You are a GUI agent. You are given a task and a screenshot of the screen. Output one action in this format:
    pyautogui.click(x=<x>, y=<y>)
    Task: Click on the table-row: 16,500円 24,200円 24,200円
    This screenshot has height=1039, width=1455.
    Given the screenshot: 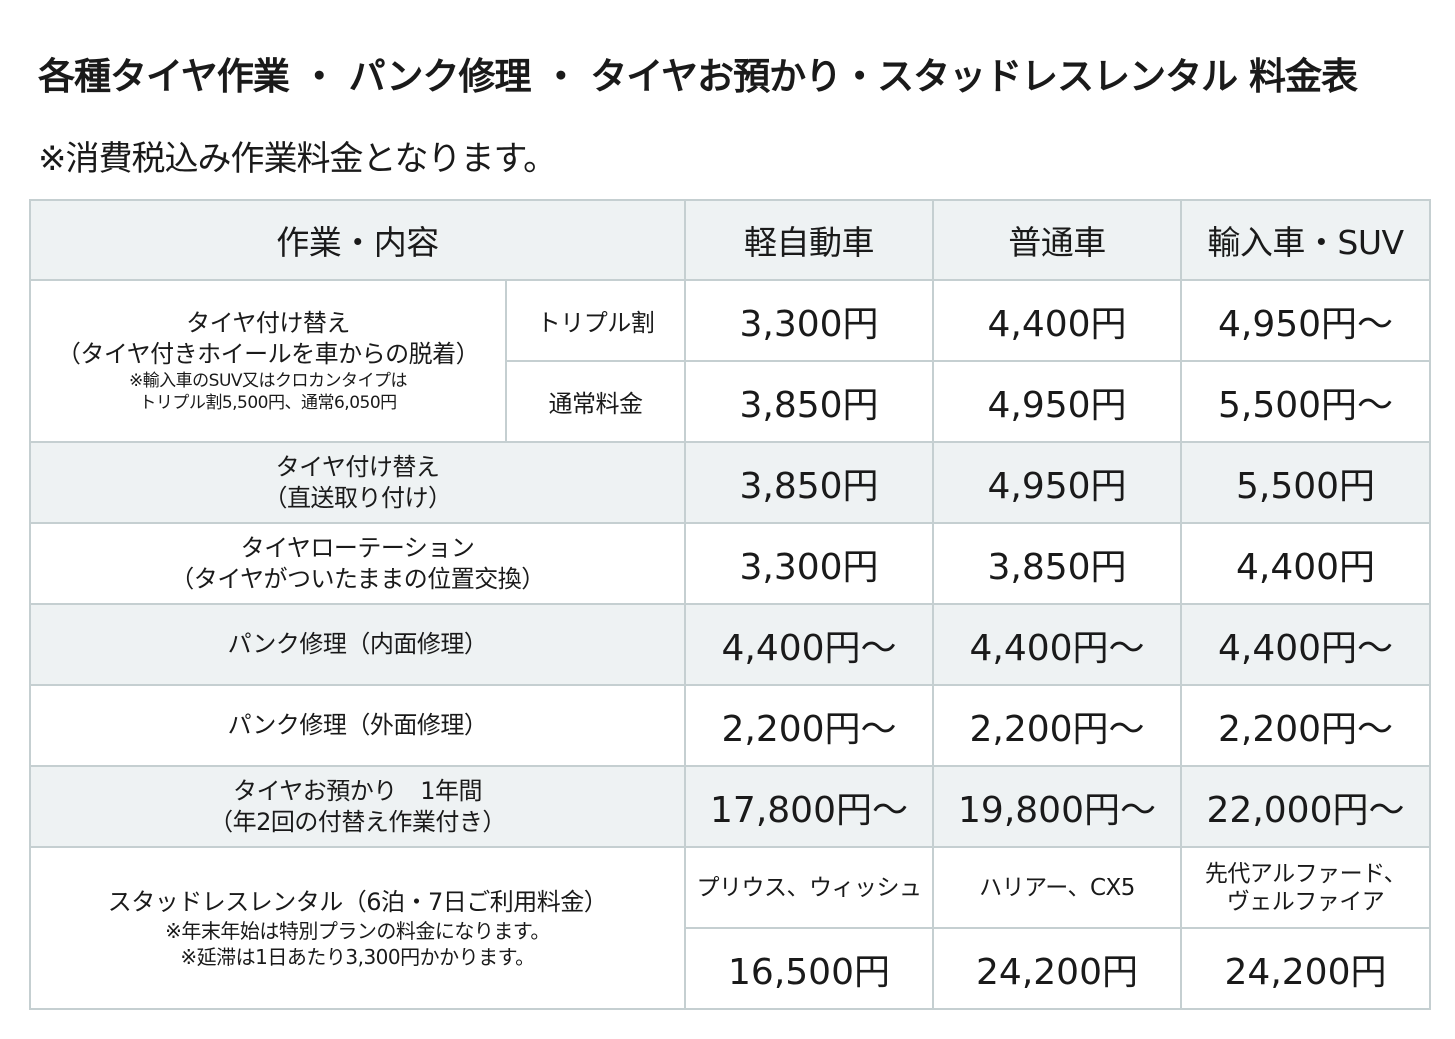 What is the action you would take?
    pyautogui.click(x=730, y=968)
    